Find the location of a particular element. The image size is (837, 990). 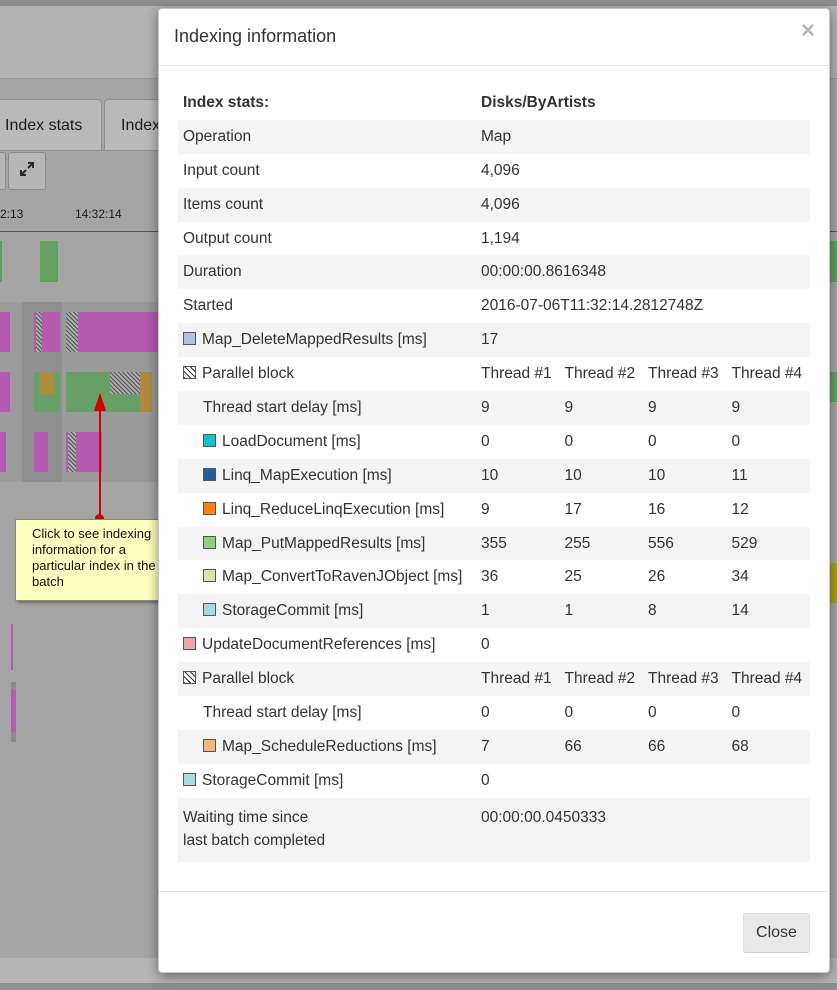

close-button: Close is located at coordinates (776, 933).